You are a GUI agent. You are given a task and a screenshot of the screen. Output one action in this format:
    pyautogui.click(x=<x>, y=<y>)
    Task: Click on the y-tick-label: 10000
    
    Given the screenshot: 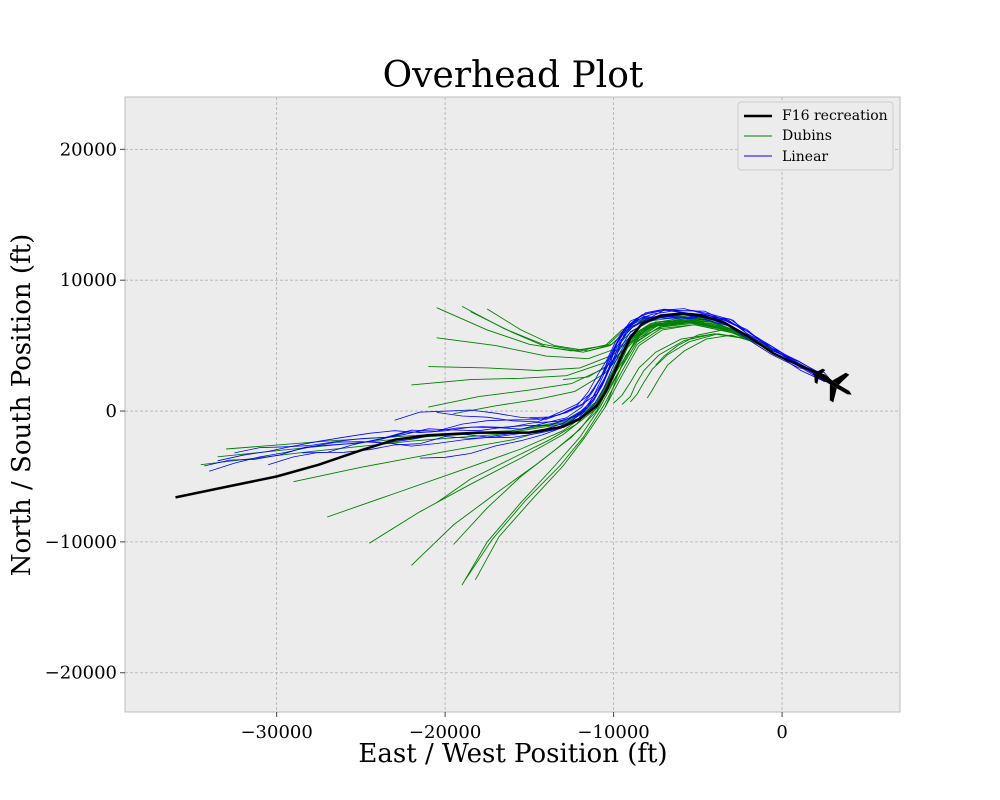 What is the action you would take?
    pyautogui.click(x=88, y=280)
    